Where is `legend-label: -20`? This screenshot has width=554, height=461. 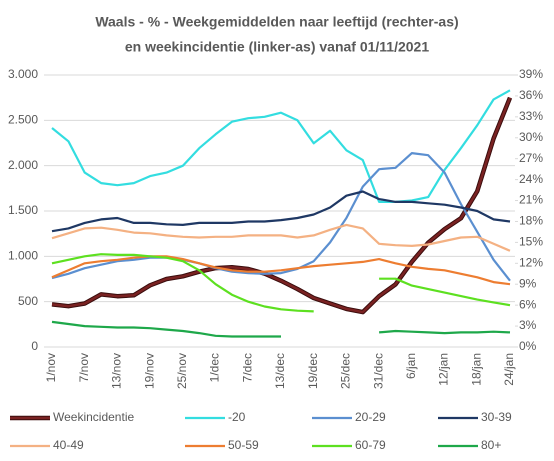 legend-label: -20 is located at coordinates (237, 417).